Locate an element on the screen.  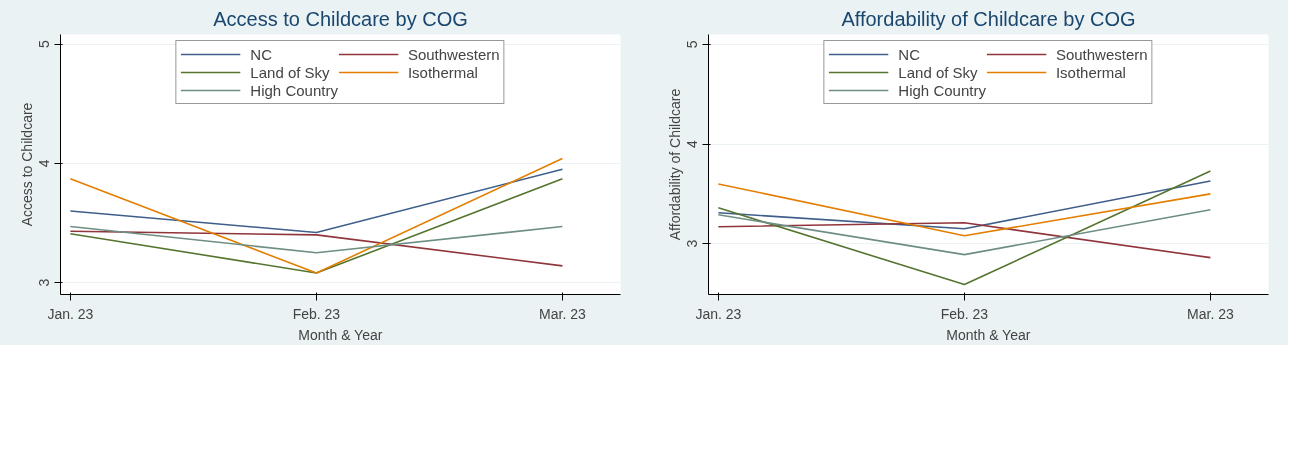
y-axis-title: Affordability of Childcare is located at coordinates (674, 164).